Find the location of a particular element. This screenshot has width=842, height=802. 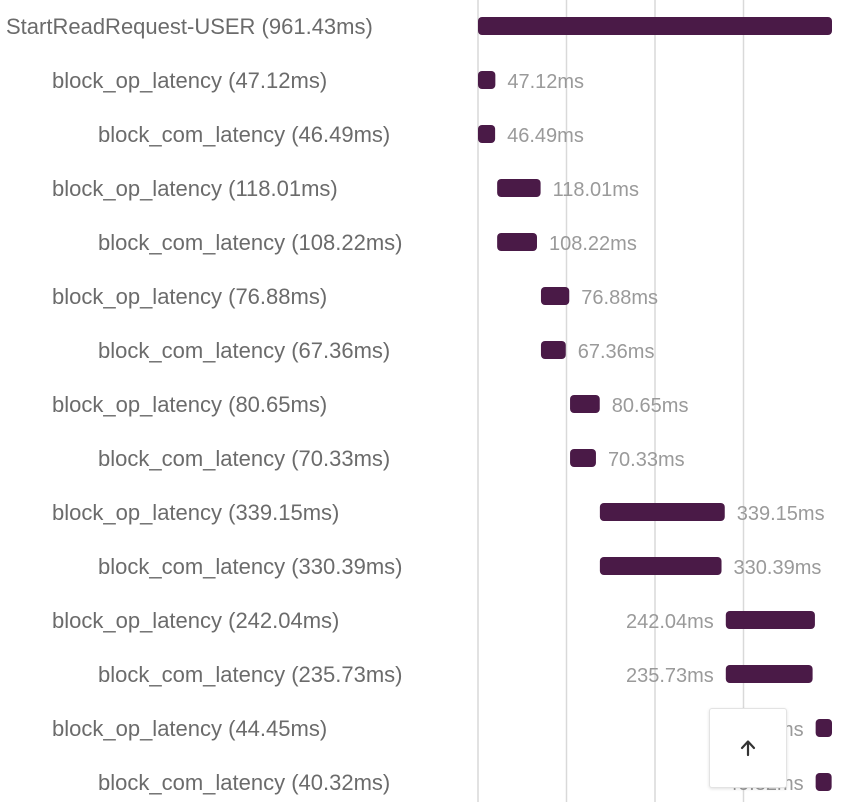

span-row: block_com_latency (235.73ms) 235.73ms is located at coordinates (455, 674).